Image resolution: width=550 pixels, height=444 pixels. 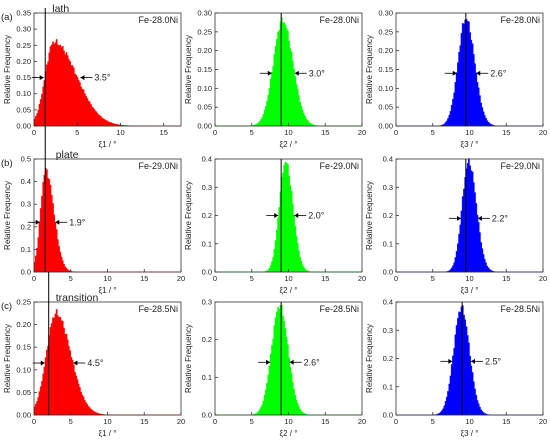 I want to click on panel-title: Fe-29.0Ni, so click(x=158, y=166).